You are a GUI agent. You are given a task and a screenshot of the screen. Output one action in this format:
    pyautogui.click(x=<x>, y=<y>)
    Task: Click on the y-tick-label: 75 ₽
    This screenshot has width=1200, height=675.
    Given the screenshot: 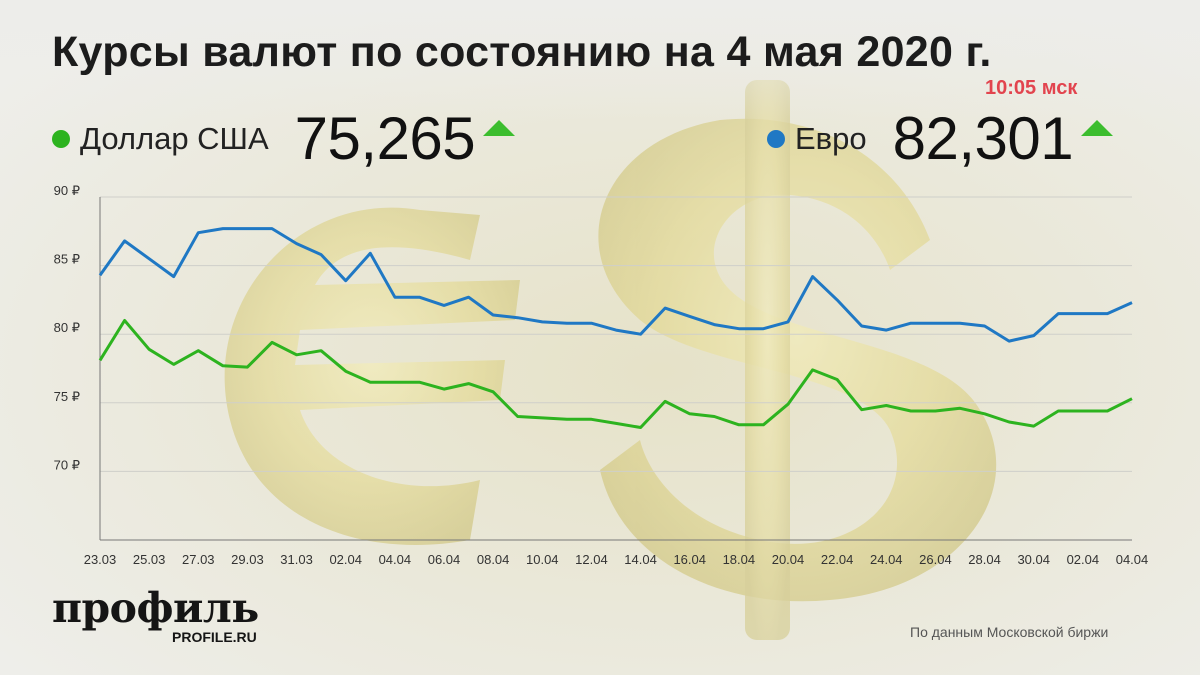 What is the action you would take?
    pyautogui.click(x=67, y=396)
    